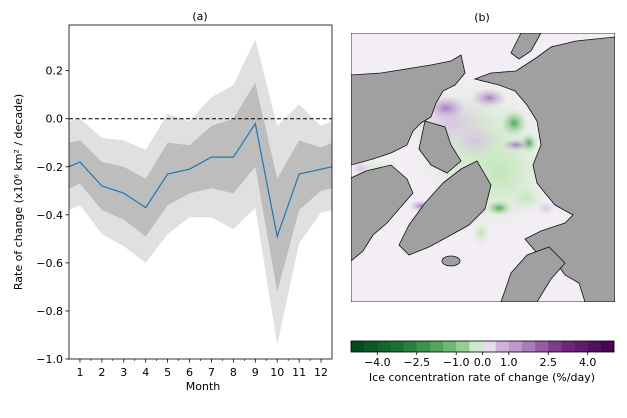  Describe the element at coordinates (533, 274) in the screenshot. I see `land-scandinavia` at that location.